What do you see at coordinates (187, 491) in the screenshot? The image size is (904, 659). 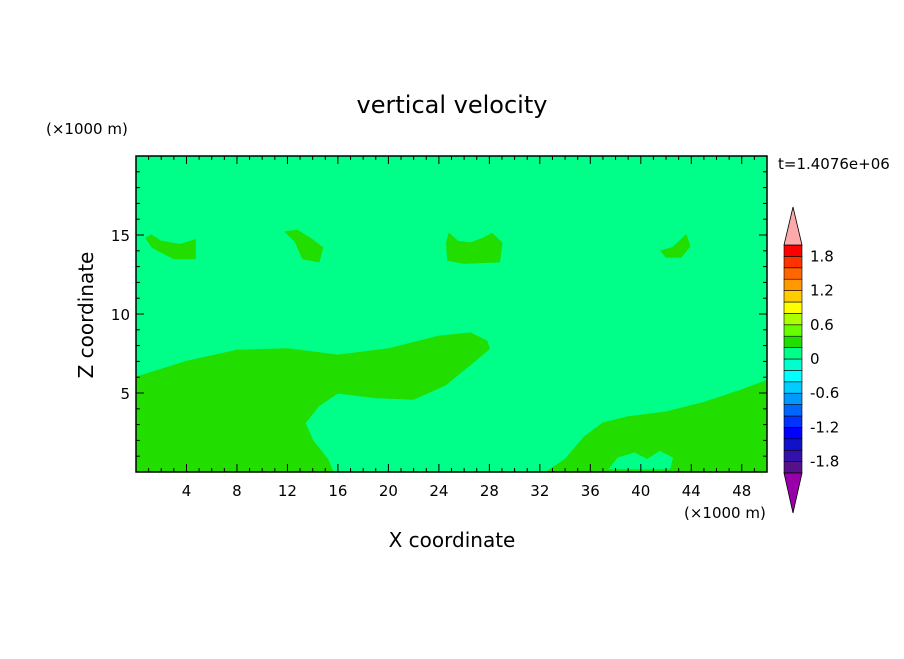 I see `x-tick-label: 4` at bounding box center [187, 491].